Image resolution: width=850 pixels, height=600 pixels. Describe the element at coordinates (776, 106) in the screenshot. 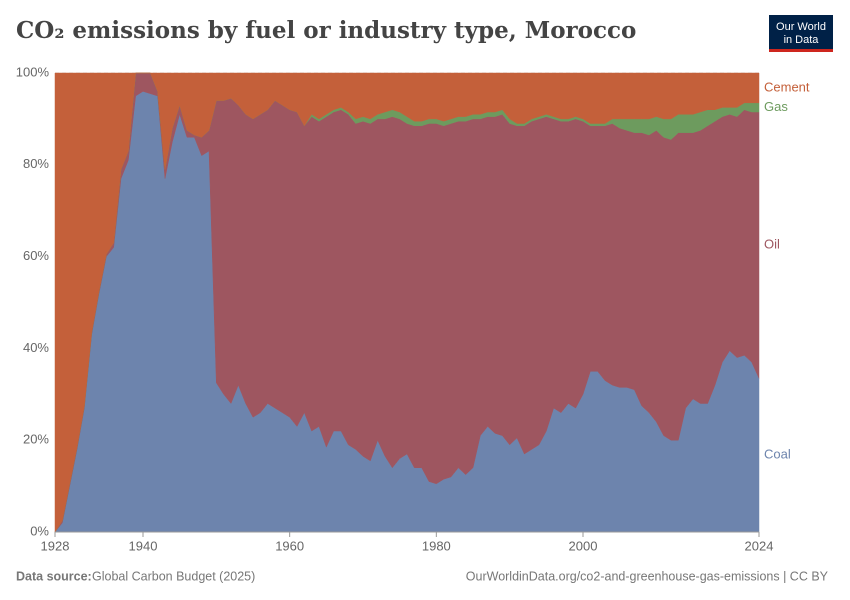

I see `legend-label: Gas` at that location.